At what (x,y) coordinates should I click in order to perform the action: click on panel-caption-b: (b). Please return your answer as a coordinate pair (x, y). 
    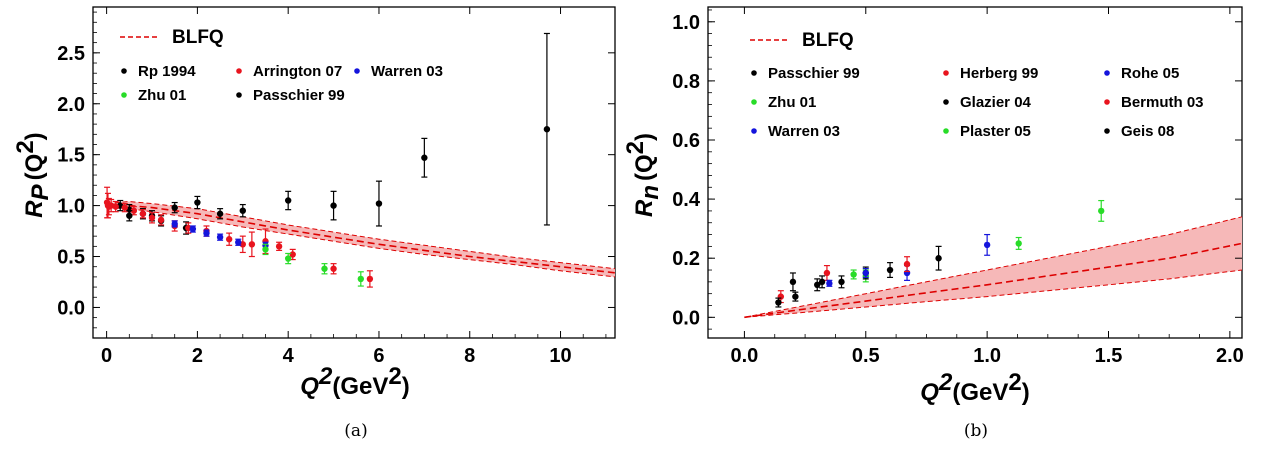
    Looking at the image, I should click on (976, 431).